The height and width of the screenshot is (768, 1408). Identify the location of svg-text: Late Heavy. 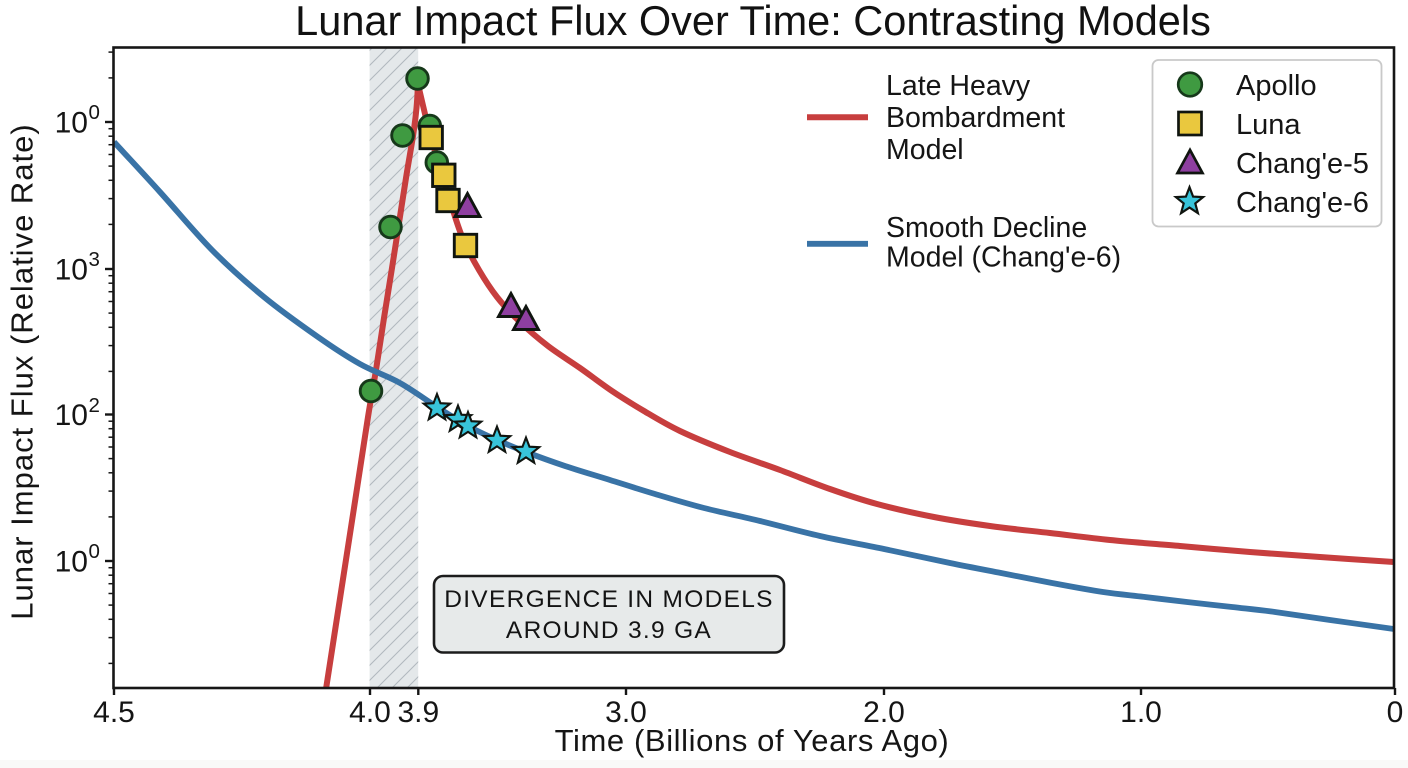
(958, 86).